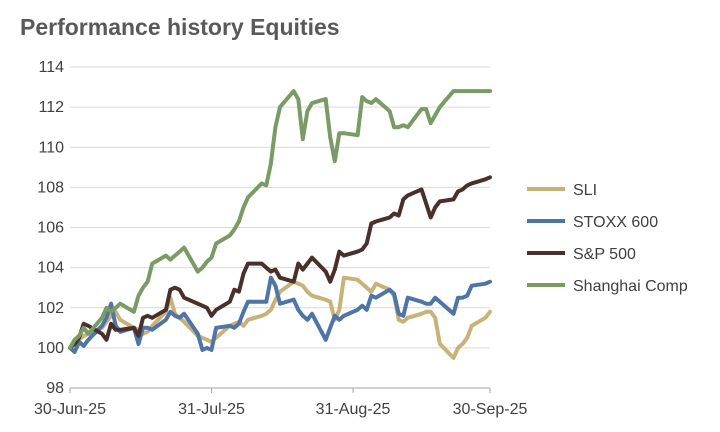 The image size is (720, 432). Describe the element at coordinates (51, 67) in the screenshot. I see `y-tick-label: 114` at that location.